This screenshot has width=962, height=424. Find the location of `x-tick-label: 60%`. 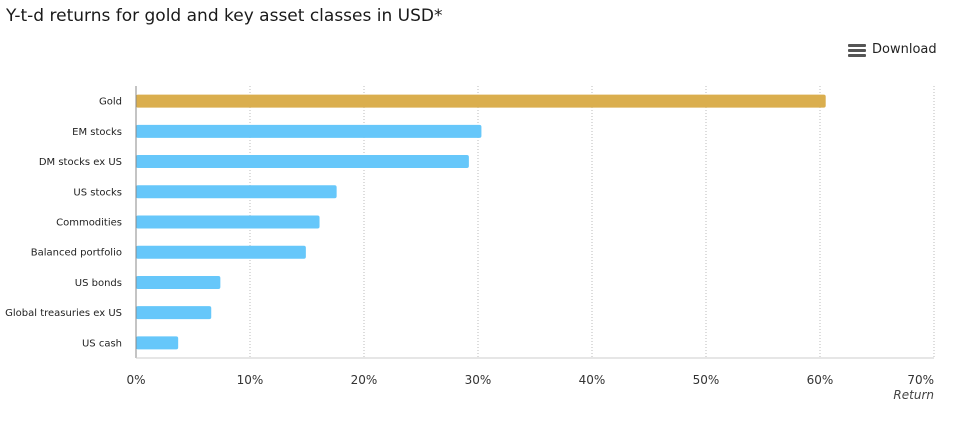

x-tick-label: 60% is located at coordinates (820, 380).